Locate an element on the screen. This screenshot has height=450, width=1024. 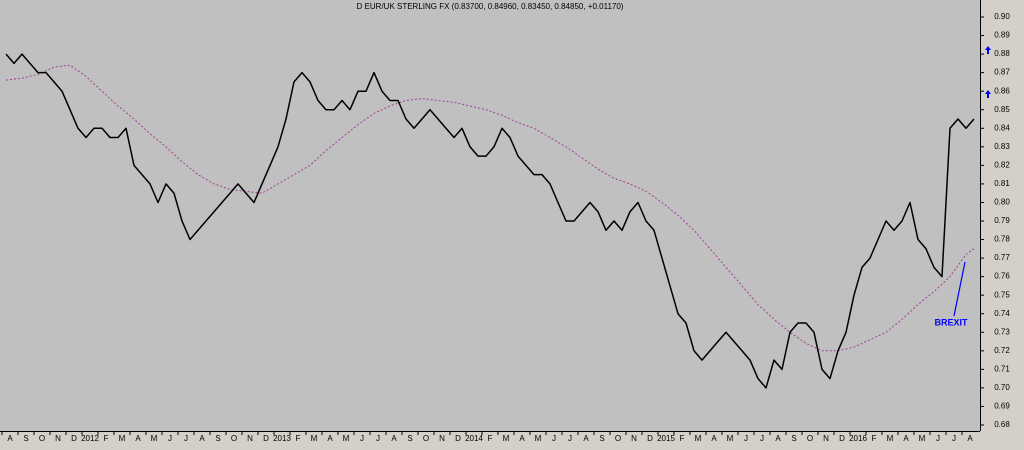
x-tick-label: 2012 is located at coordinates (90, 438).